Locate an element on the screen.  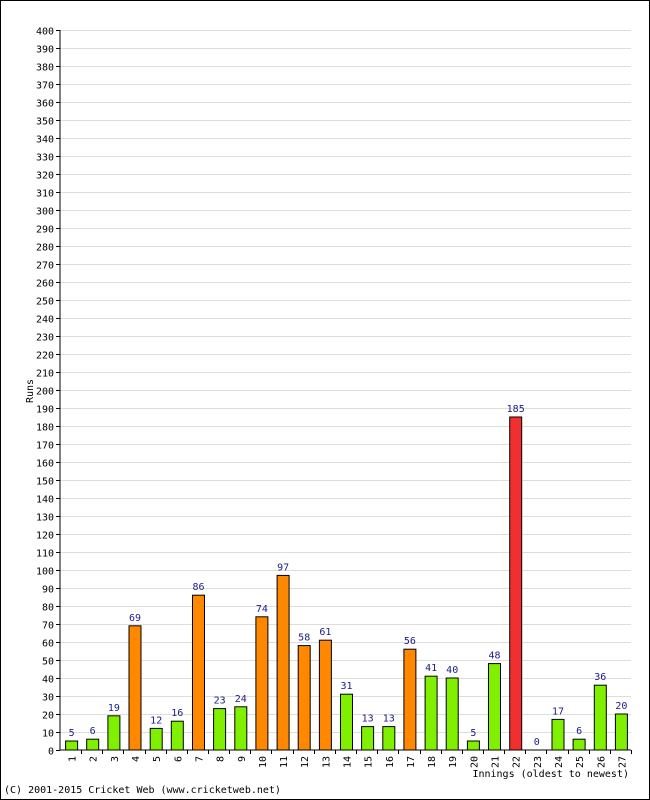
x-axis-title: Innings (oldest to newest) is located at coordinates (550, 774).